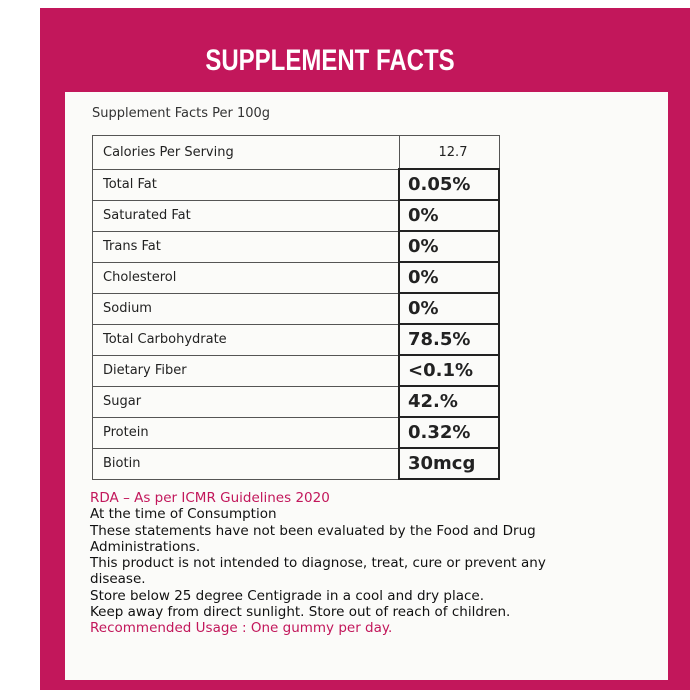 This screenshot has height=700, width=690. What do you see at coordinates (145, 546) in the screenshot?
I see `note-line: Administrations.` at bounding box center [145, 546].